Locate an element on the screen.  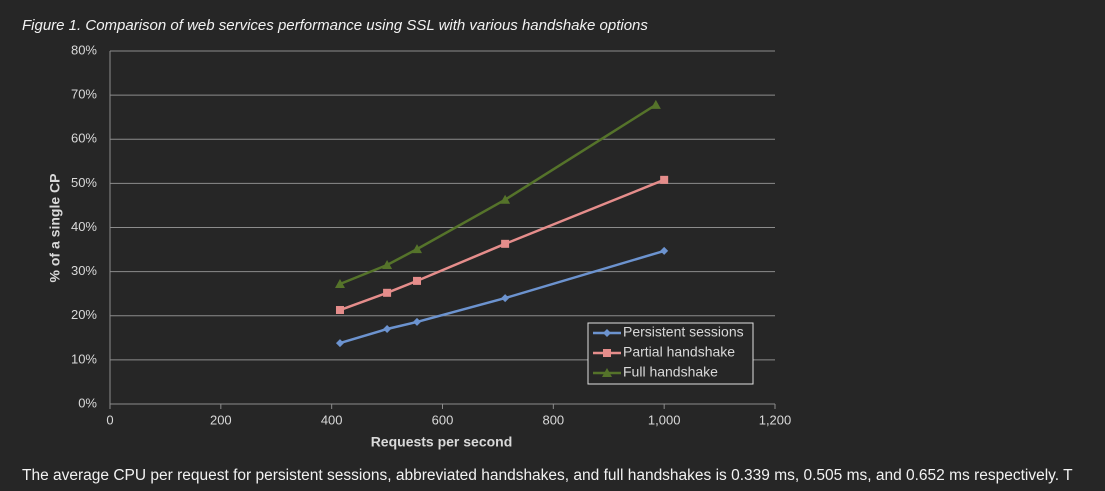
y-tick-label: 60% is located at coordinates (84, 138).